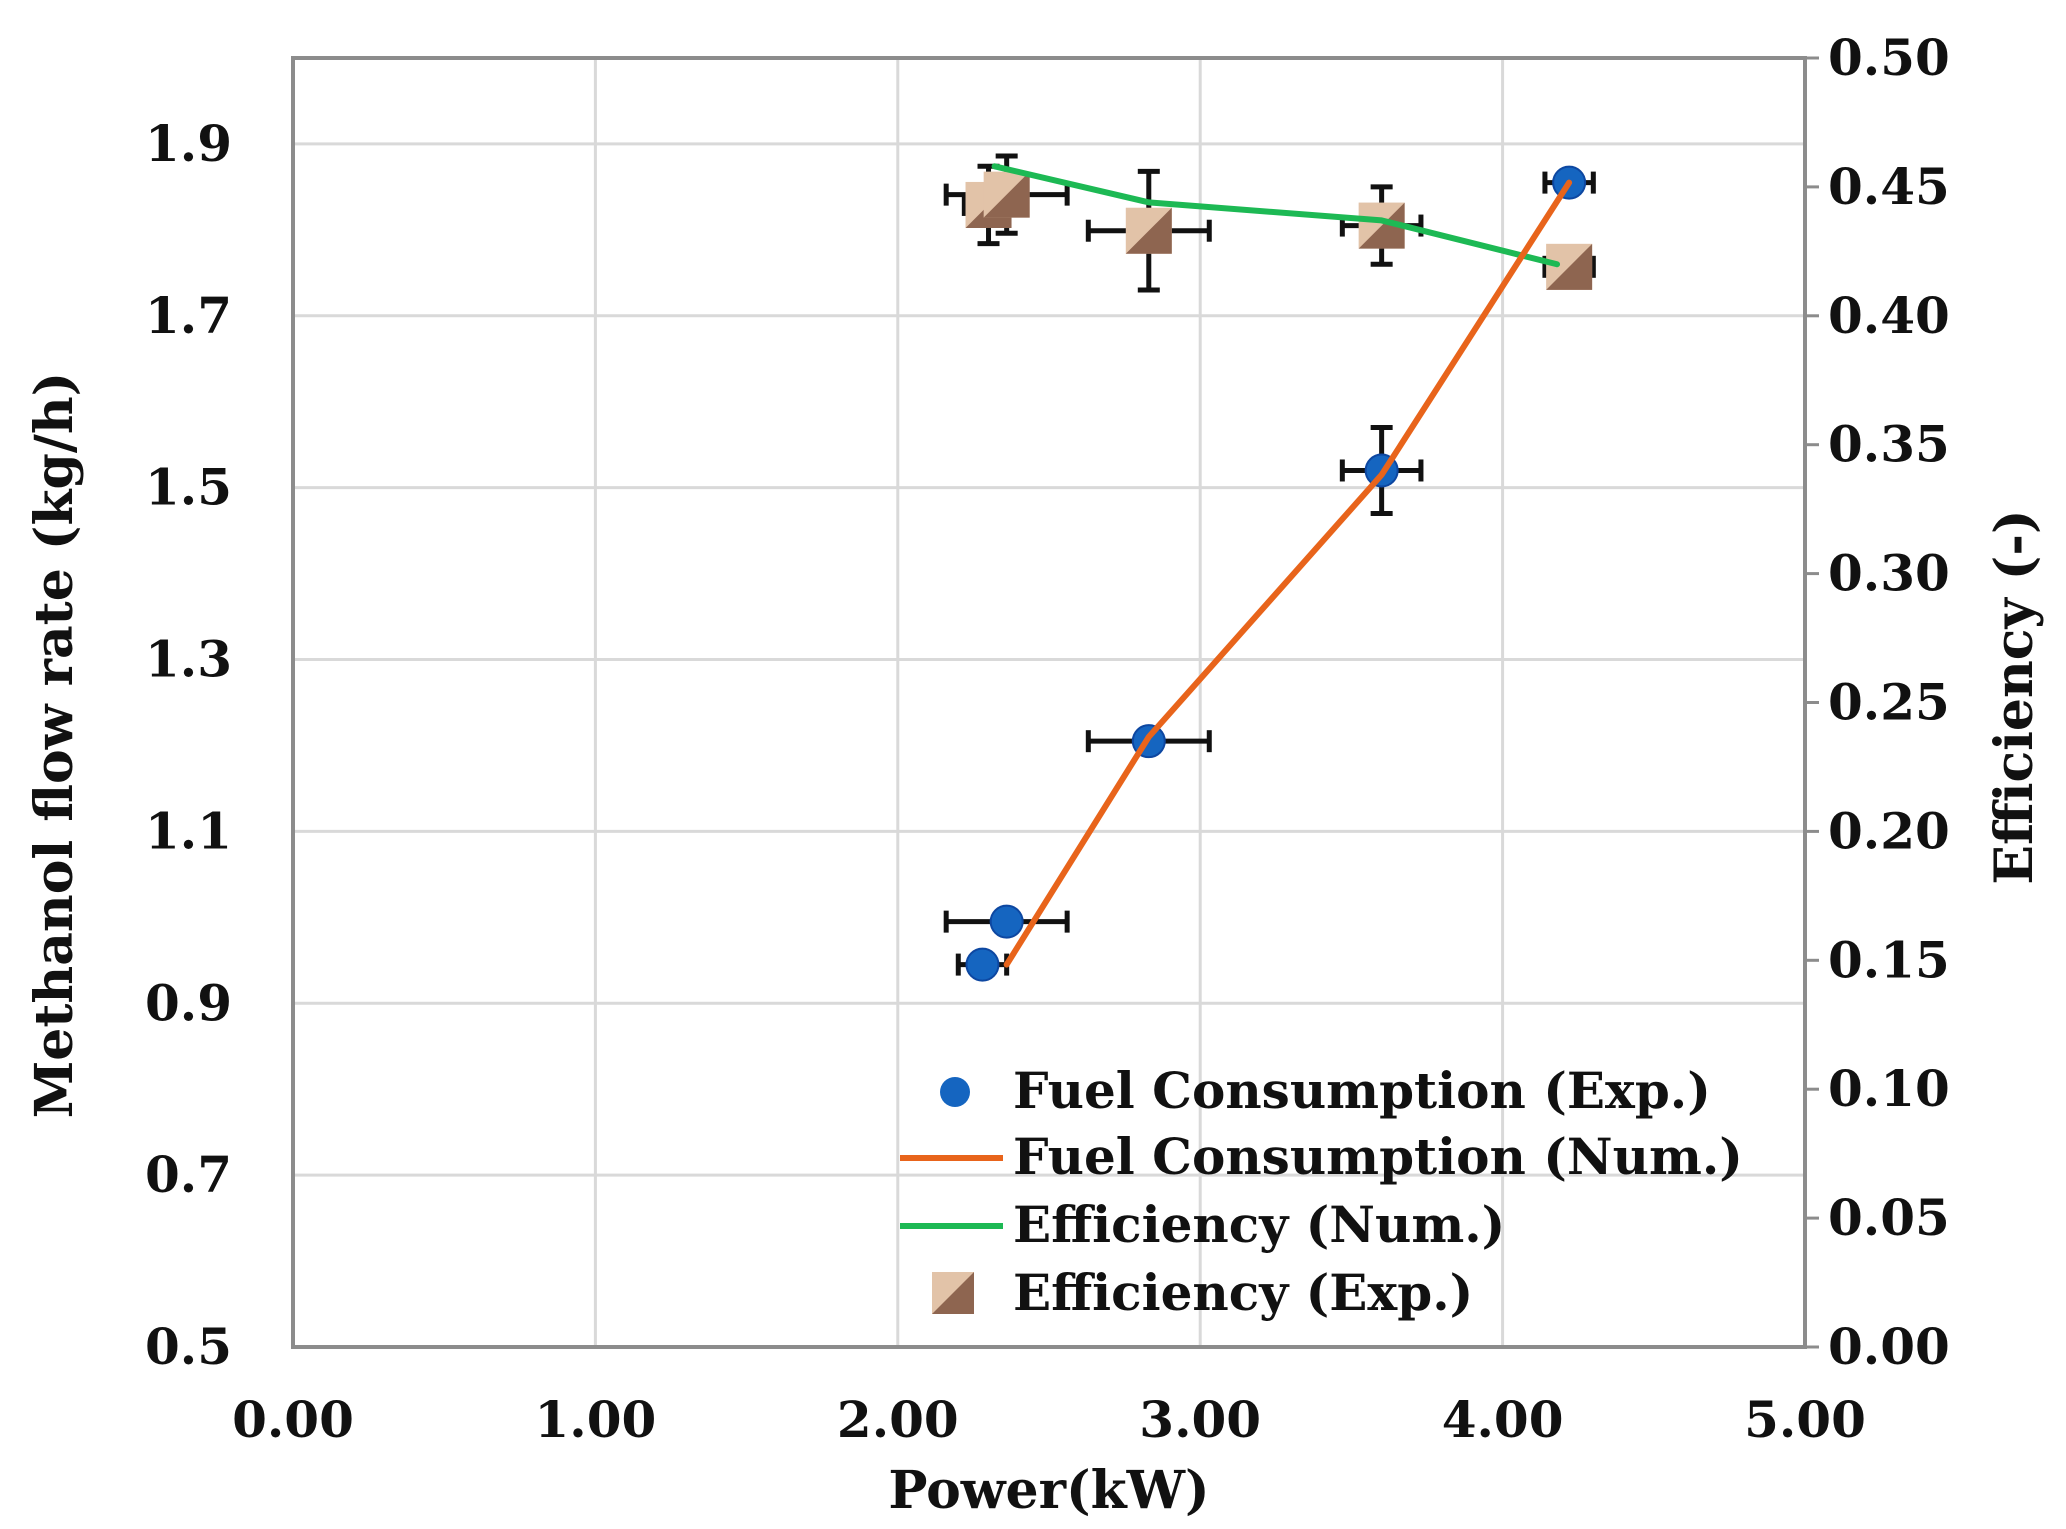 The width and height of the screenshot is (2066, 1529). What do you see at coordinates (1889, 315) in the screenshot?
I see `y2-tick-label: 0.40` at bounding box center [1889, 315].